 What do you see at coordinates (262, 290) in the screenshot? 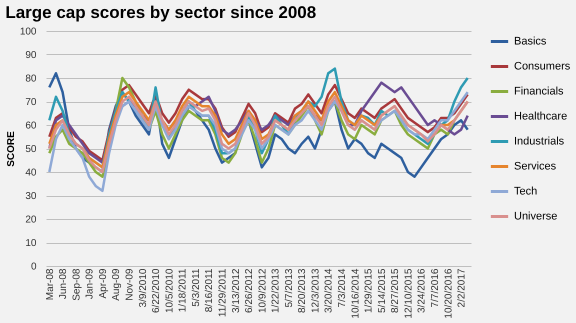
I see `x-tick-label: 10/9/2012` at bounding box center [262, 290].